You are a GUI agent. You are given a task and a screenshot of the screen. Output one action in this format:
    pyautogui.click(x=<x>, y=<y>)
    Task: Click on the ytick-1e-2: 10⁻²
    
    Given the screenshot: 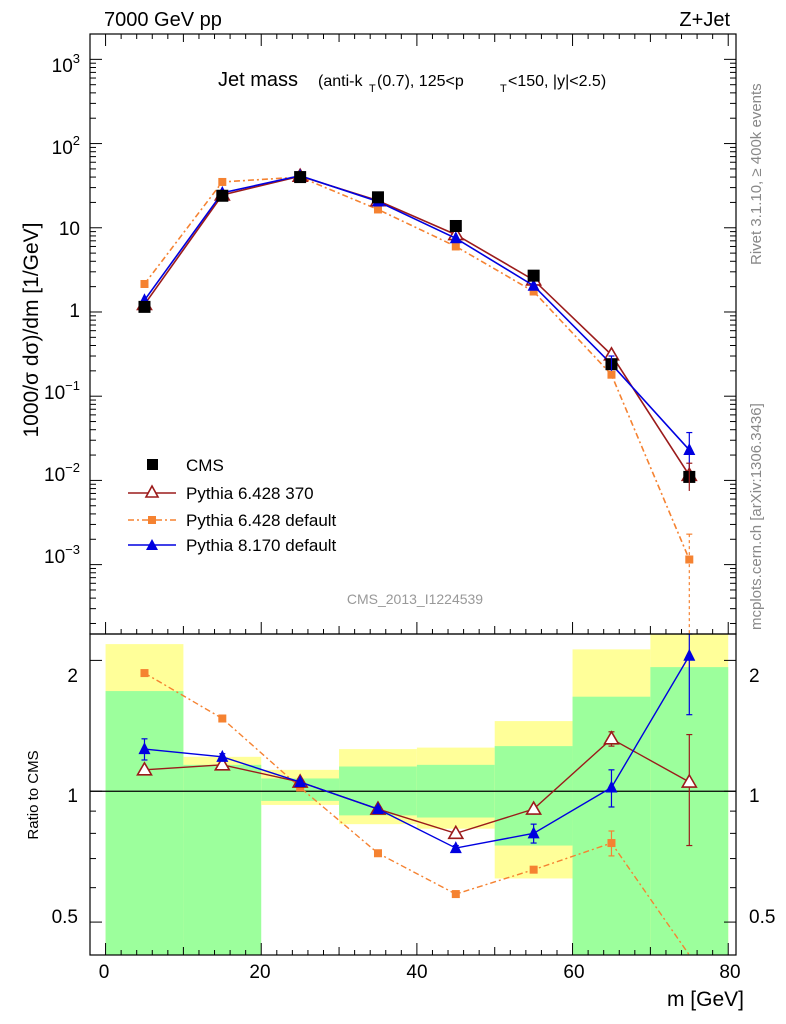 What is the action you would take?
    pyautogui.click(x=62, y=473)
    